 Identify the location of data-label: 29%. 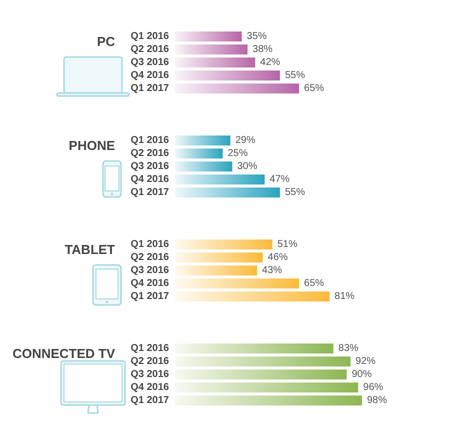
(245, 140).